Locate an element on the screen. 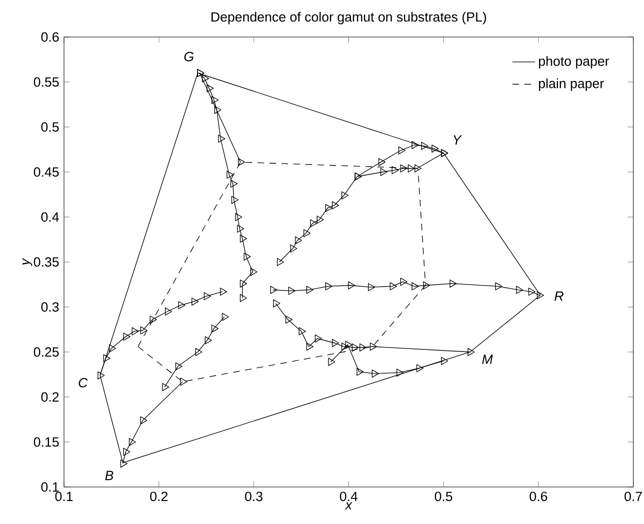  x-tick-label: 0.2 is located at coordinates (159, 497).